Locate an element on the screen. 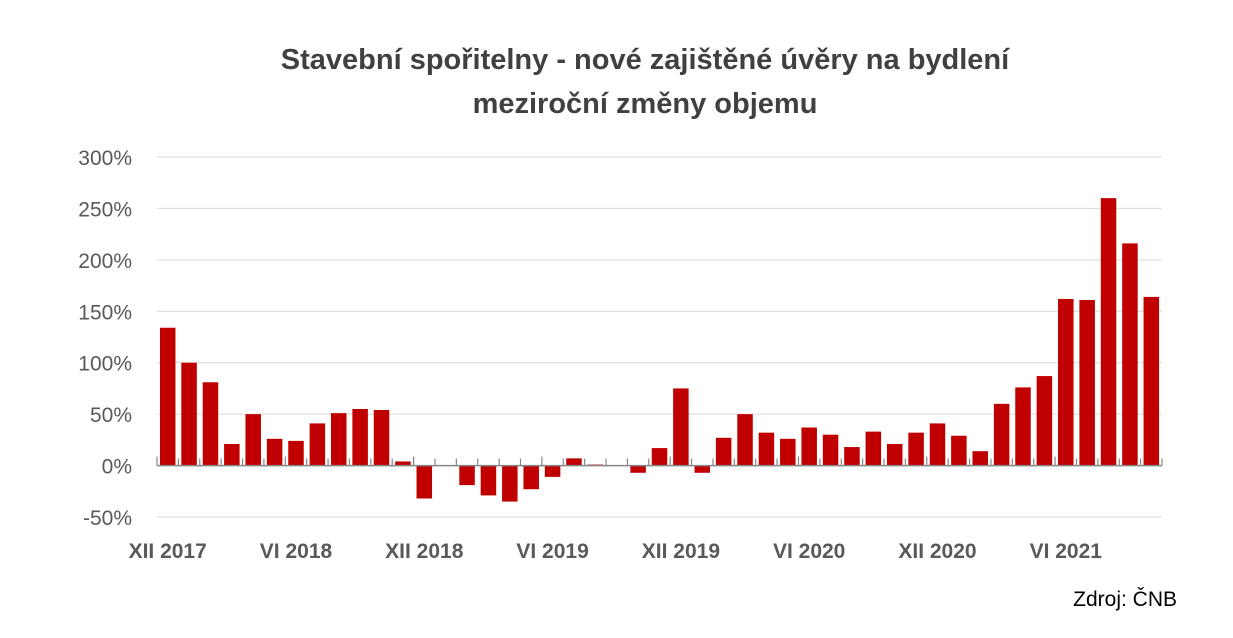 This screenshot has height=638, width=1233. y-tick-label: 250% is located at coordinates (105, 209).